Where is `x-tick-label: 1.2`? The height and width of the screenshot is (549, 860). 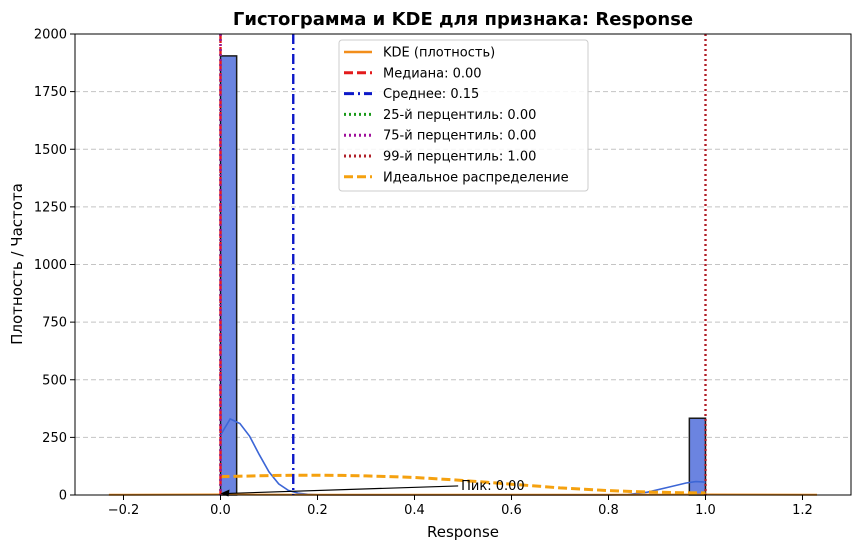
x-tick-label: 1.2 is located at coordinates (802, 510).